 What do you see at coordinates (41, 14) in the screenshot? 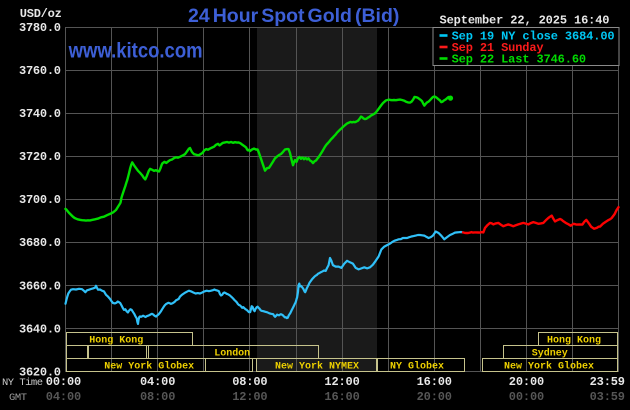
I see `svg-text: USD/oz` at bounding box center [41, 14].